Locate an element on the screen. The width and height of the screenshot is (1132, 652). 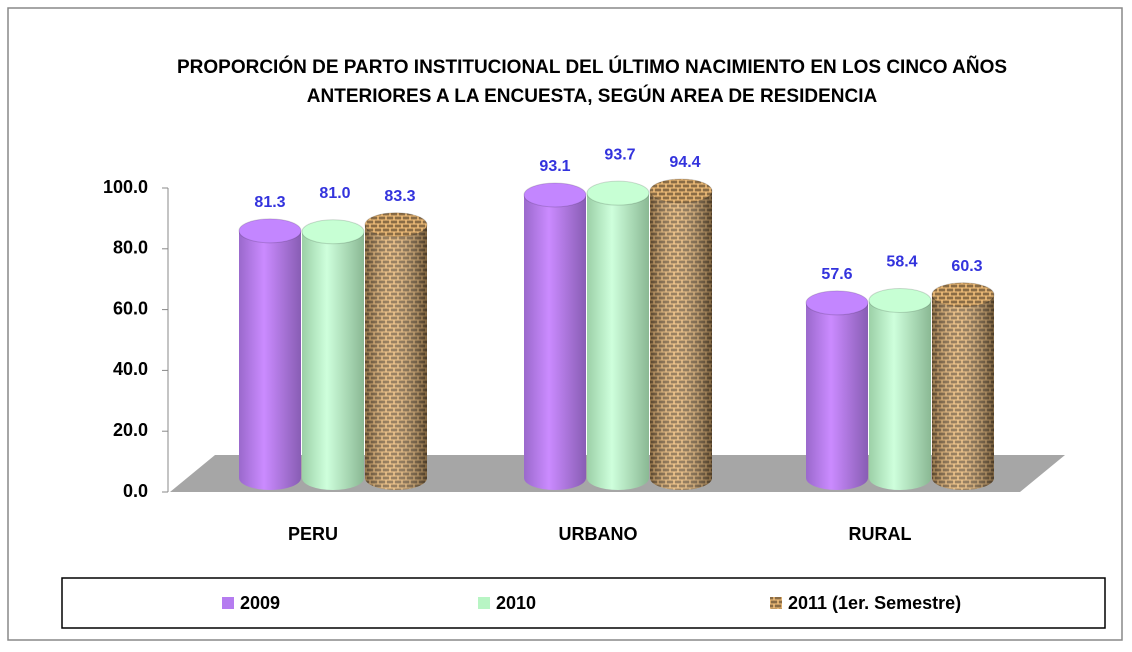
data-label: 81.0 is located at coordinates (334, 193).